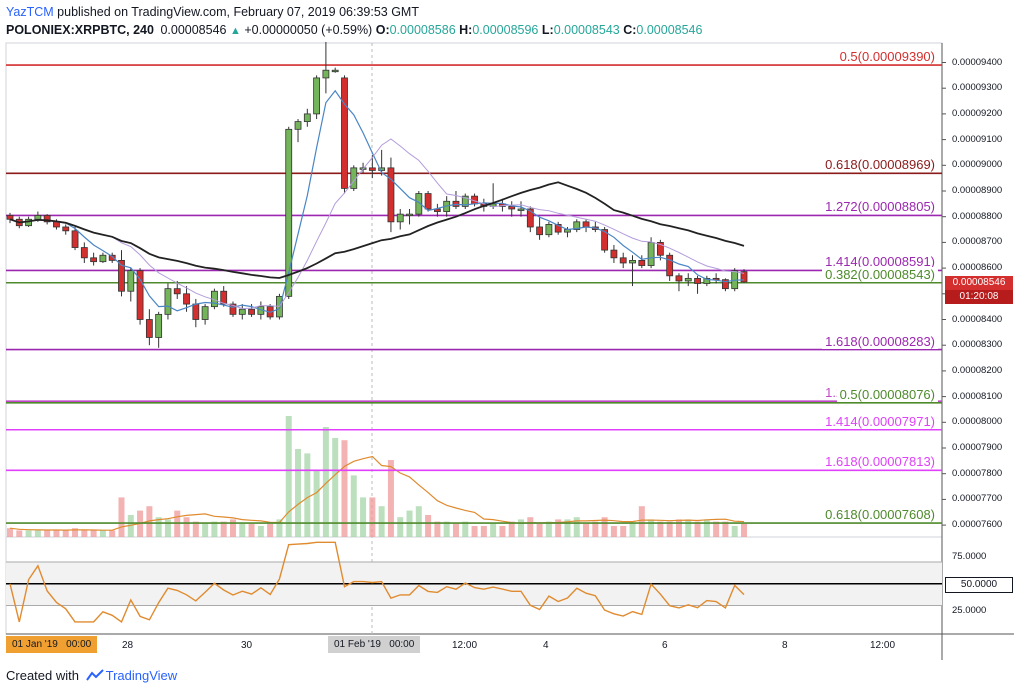 This screenshot has height=693, width=1020. I want to click on author-name: YazTCM, so click(30, 12).